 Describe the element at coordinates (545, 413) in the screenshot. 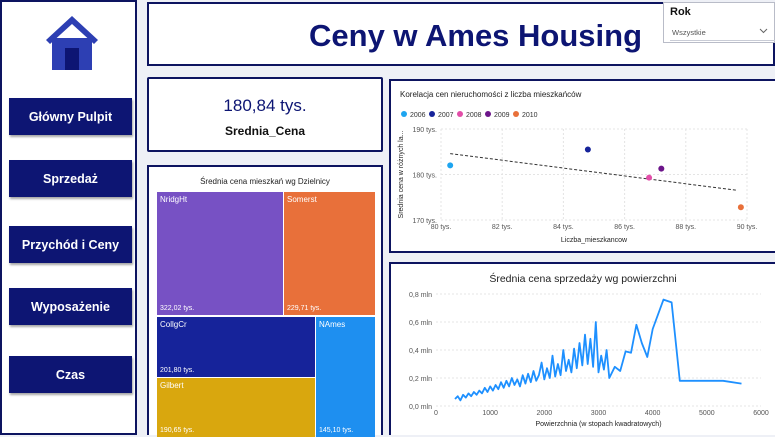

I see `line-x-tick: 2000` at that location.